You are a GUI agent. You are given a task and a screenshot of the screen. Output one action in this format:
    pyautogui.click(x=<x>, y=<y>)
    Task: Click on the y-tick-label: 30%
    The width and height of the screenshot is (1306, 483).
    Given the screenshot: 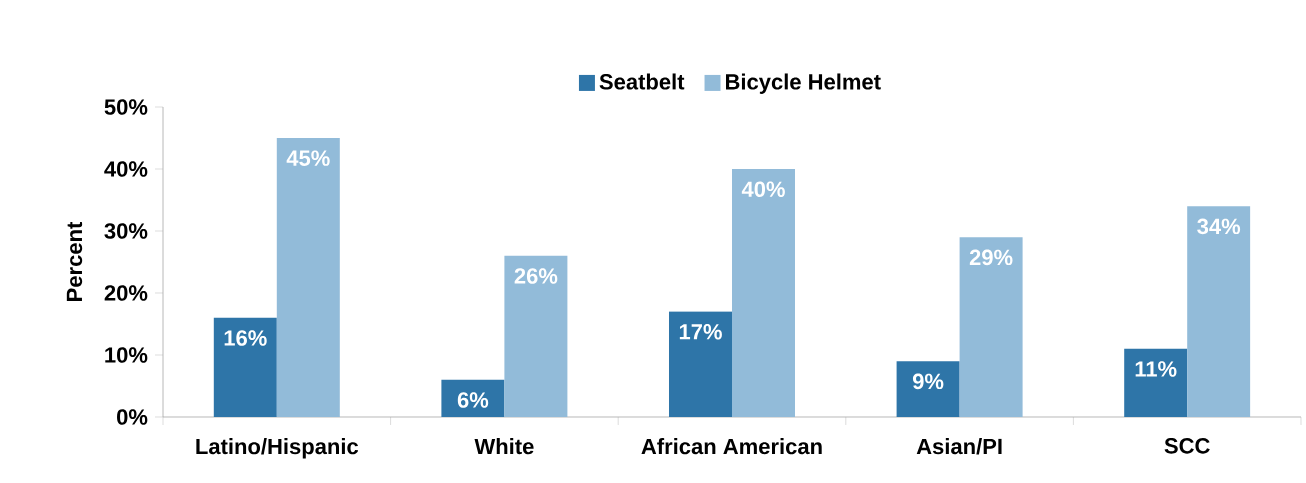 What is the action you would take?
    pyautogui.click(x=126, y=231)
    